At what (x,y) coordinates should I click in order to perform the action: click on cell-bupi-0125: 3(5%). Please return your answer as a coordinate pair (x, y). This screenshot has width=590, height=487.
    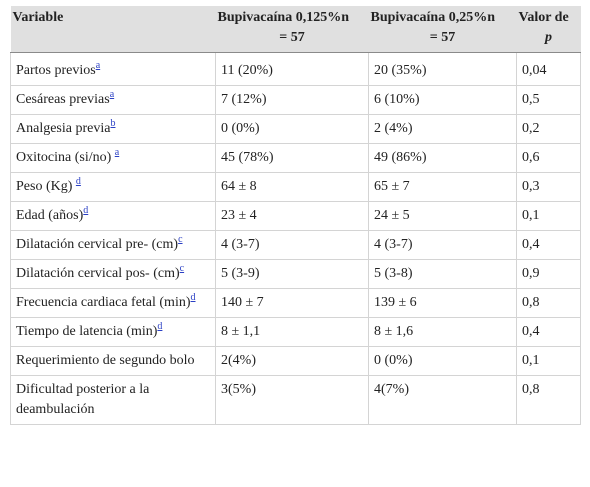
    Looking at the image, I should click on (292, 400).